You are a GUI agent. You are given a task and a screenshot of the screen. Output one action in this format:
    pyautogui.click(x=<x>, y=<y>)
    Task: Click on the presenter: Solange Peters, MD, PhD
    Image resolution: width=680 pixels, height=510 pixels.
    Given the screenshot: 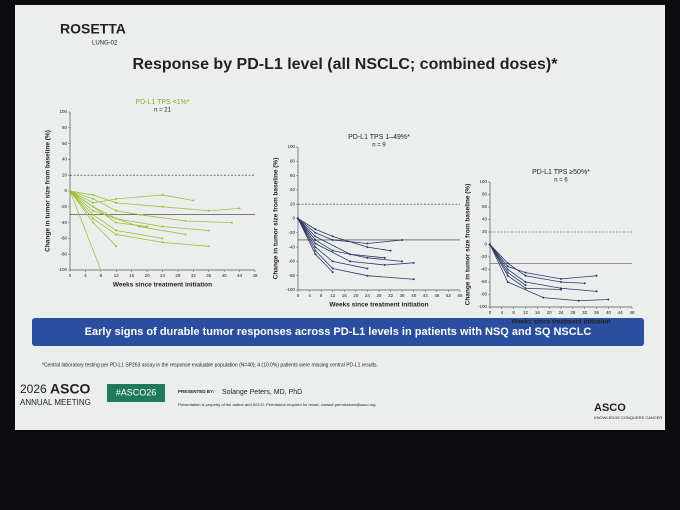 What is the action you would take?
    pyautogui.click(x=262, y=392)
    